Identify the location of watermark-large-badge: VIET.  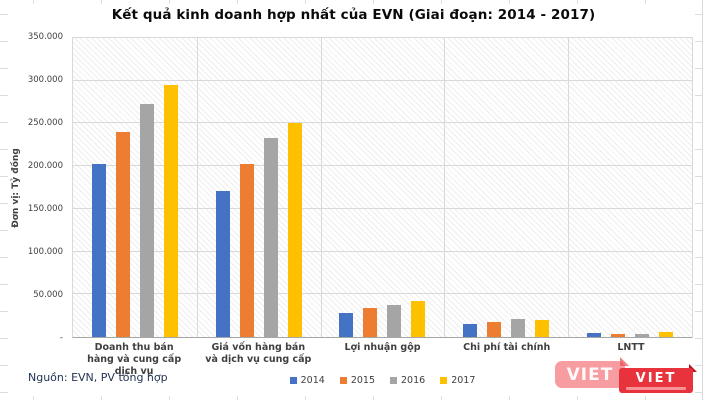
(590, 374).